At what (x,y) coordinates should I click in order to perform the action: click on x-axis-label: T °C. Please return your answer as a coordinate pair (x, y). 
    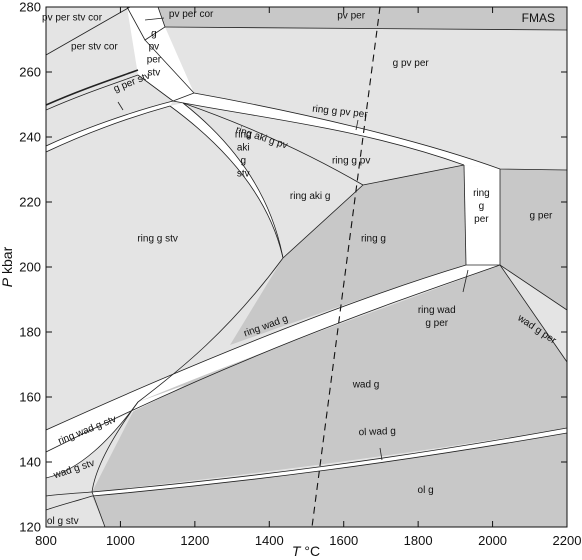
    Looking at the image, I should click on (306, 551).